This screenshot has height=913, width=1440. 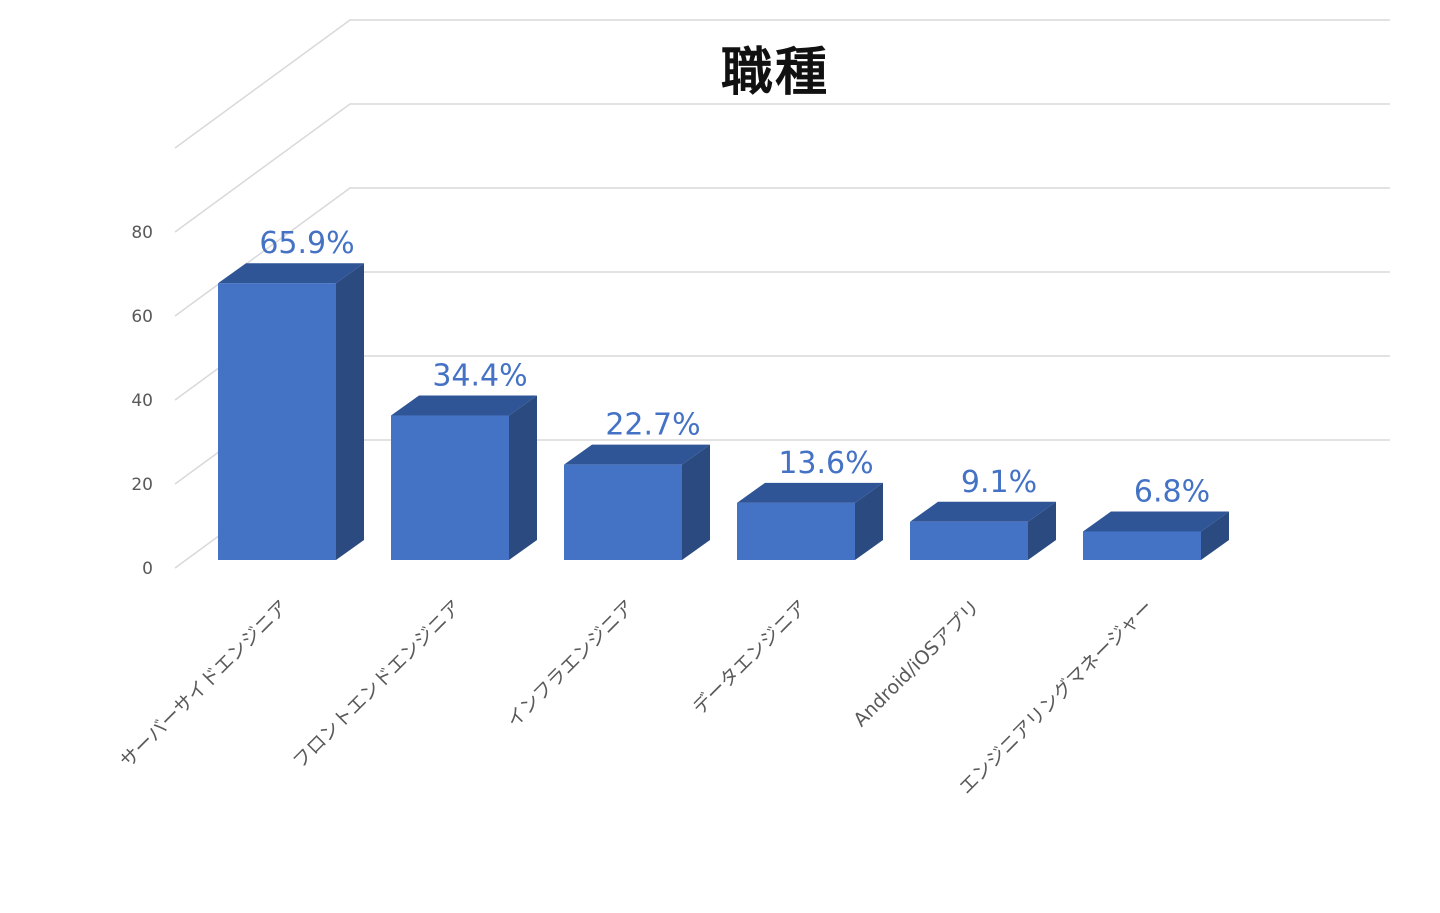 I want to click on data-label: 6.8%, so click(x=1172, y=491).